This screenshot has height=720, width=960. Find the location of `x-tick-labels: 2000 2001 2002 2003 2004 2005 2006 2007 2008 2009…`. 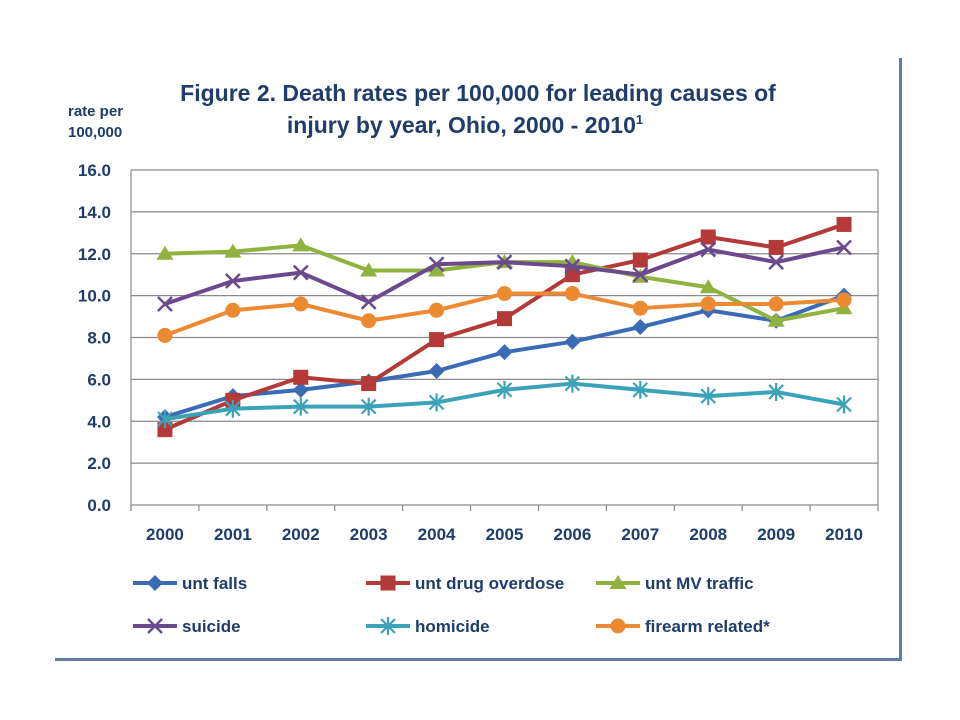

x-tick-labels: 2000 2001 2002 2003 2004 2005 2006 2007 2008 2009… is located at coordinates (504, 534).